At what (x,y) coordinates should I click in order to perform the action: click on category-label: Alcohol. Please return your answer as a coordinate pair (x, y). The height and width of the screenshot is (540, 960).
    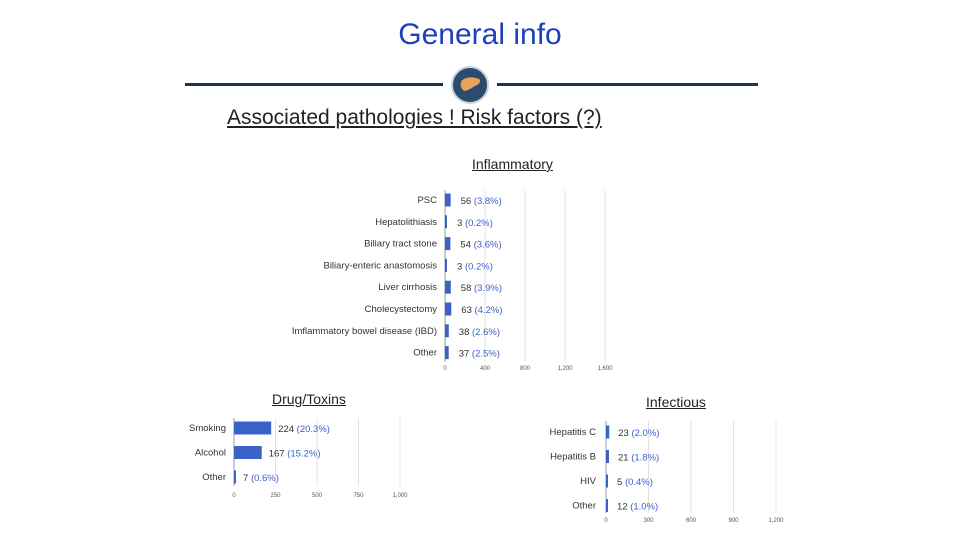
    Looking at the image, I should click on (210, 453).